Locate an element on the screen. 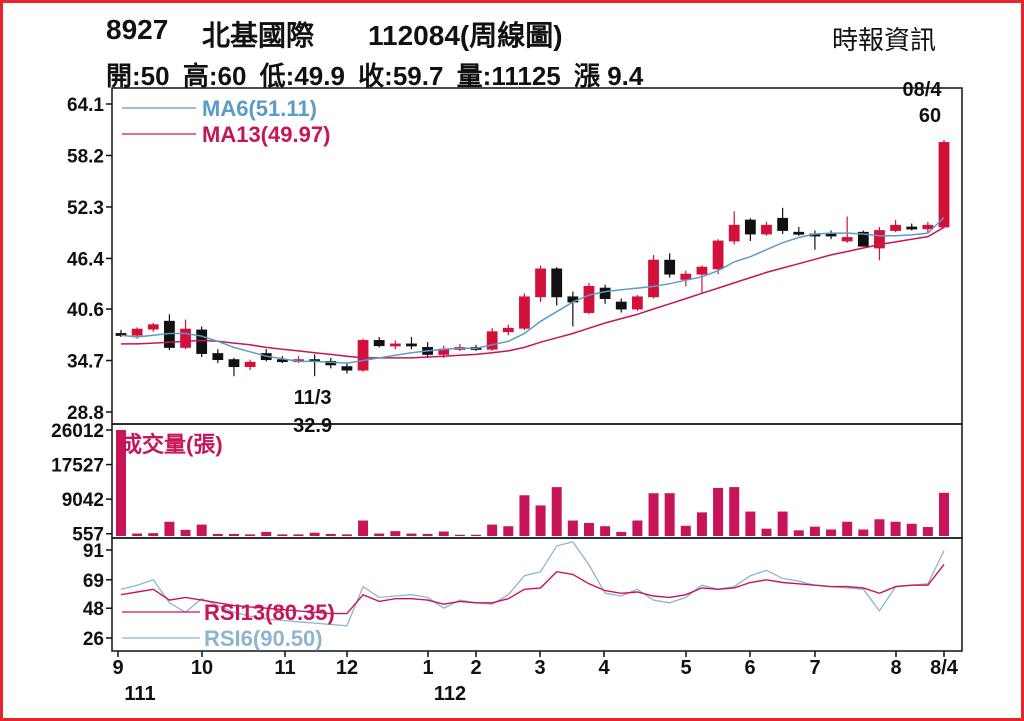 The height and width of the screenshot is (721, 1024). data-source: 時報資訊 is located at coordinates (884, 40).